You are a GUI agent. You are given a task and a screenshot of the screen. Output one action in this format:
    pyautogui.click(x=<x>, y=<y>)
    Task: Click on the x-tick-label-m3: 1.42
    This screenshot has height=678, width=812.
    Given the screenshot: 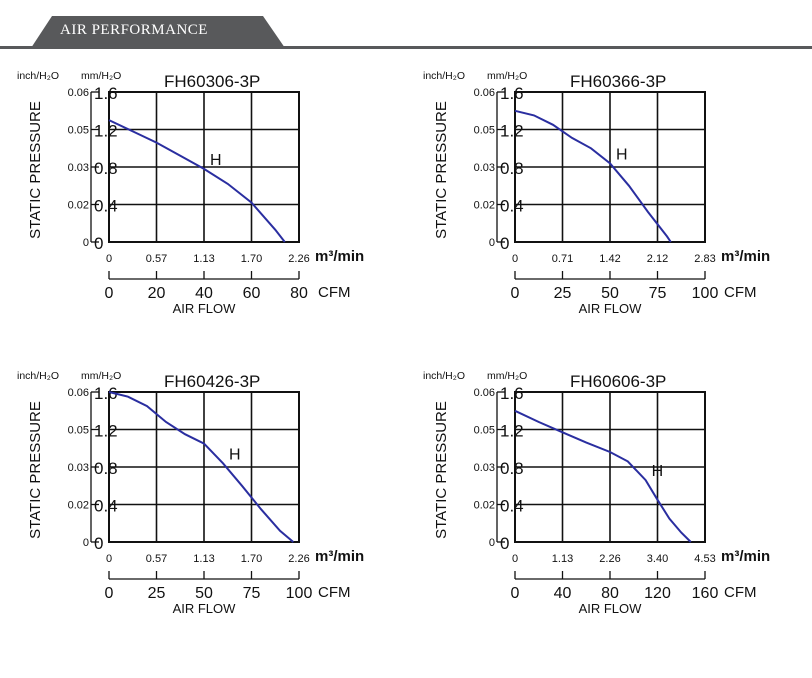 What is the action you would take?
    pyautogui.click(x=609, y=259)
    